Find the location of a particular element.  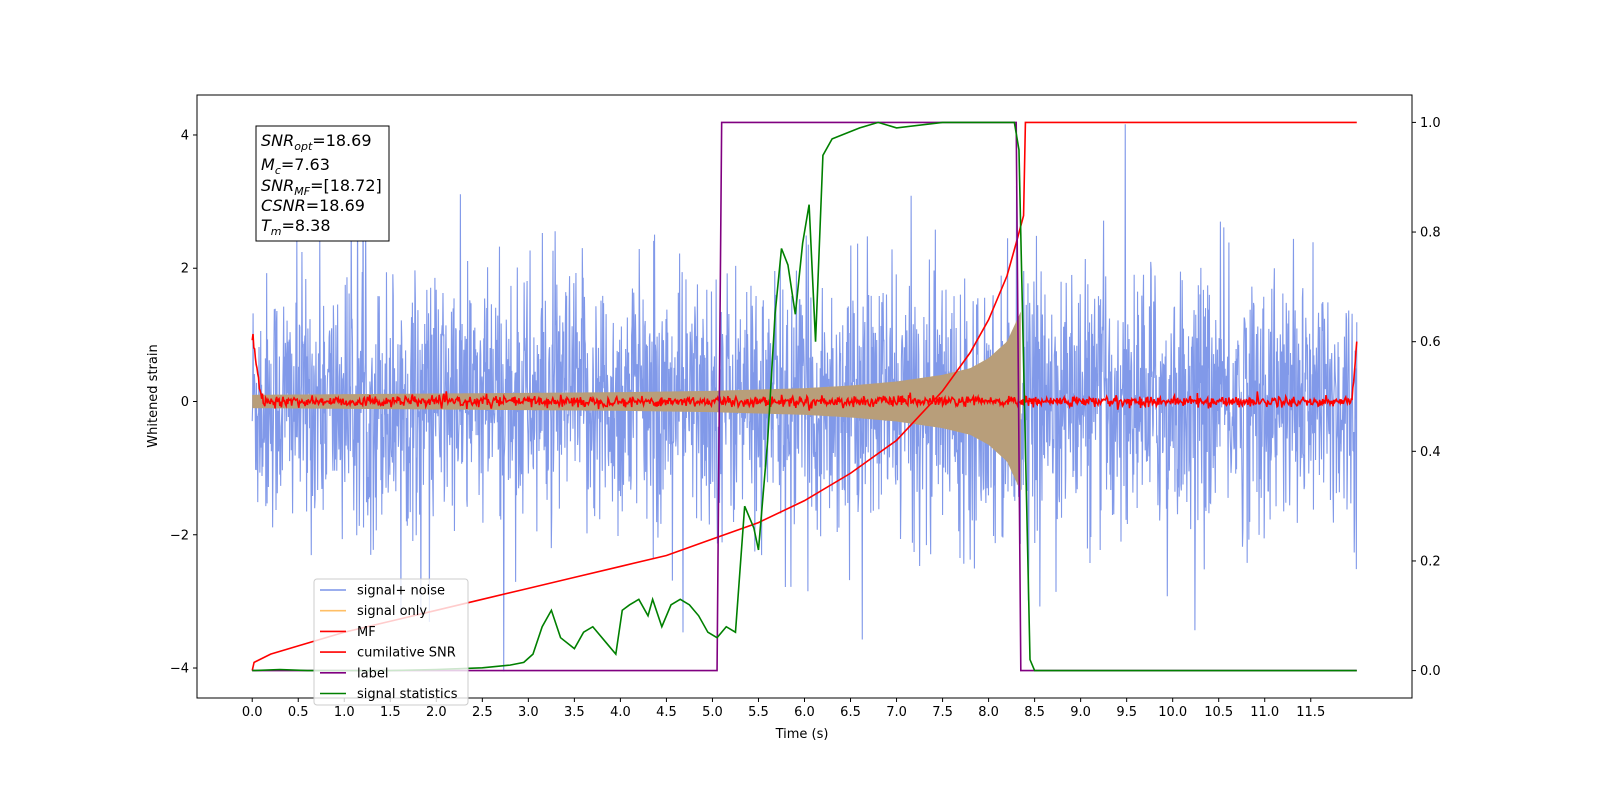

x-tick-label: 9.0 is located at coordinates (1080, 712).